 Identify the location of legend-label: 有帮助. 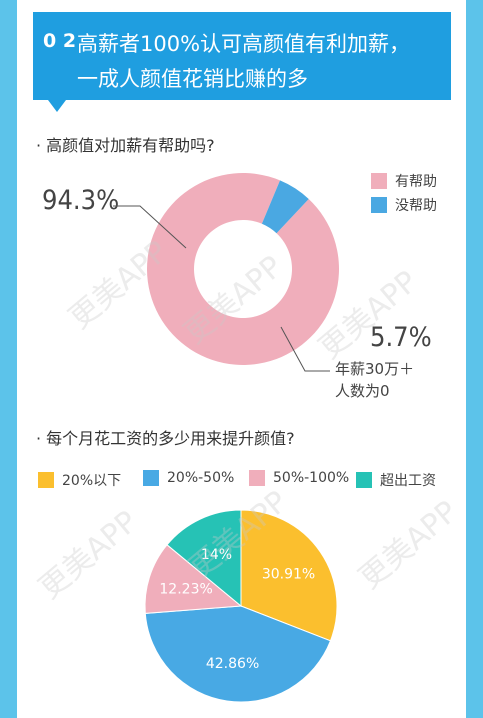
(416, 182).